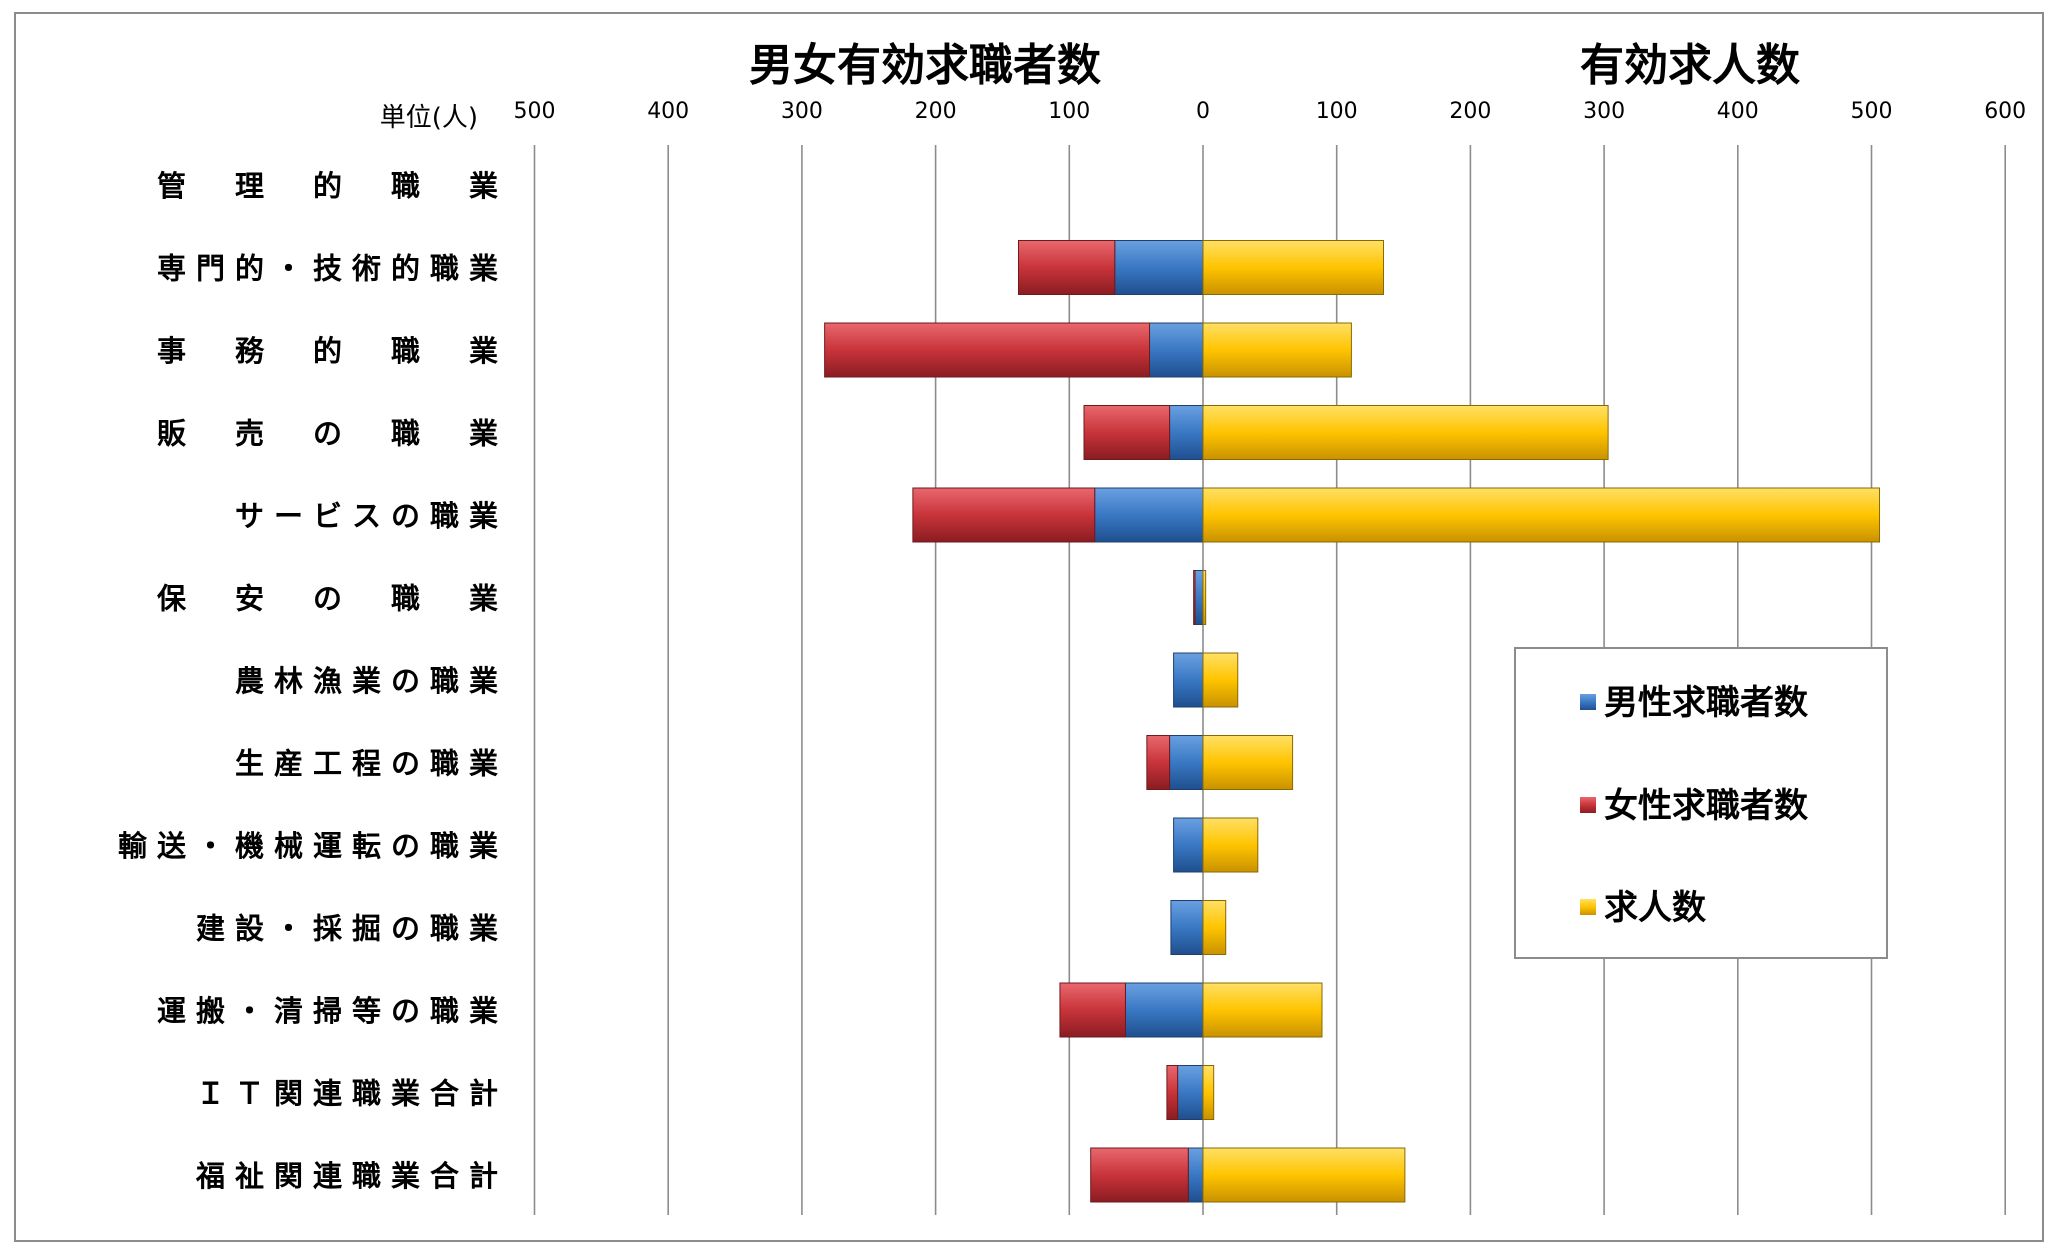  What do you see at coordinates (668, 111) in the screenshot?
I see `x-tick-label-left: 400` at bounding box center [668, 111].